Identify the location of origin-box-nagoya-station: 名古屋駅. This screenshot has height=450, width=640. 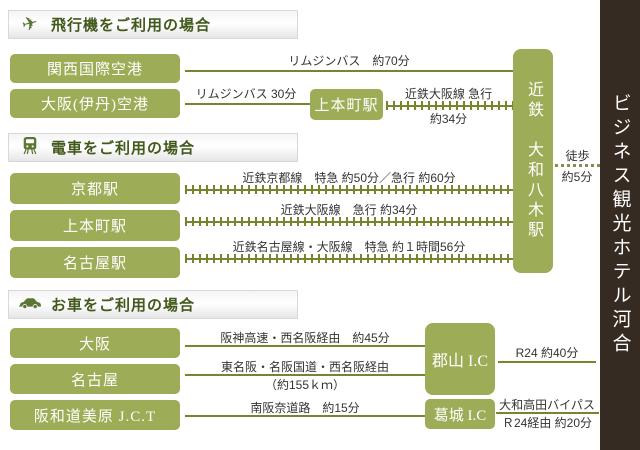
(95, 262).